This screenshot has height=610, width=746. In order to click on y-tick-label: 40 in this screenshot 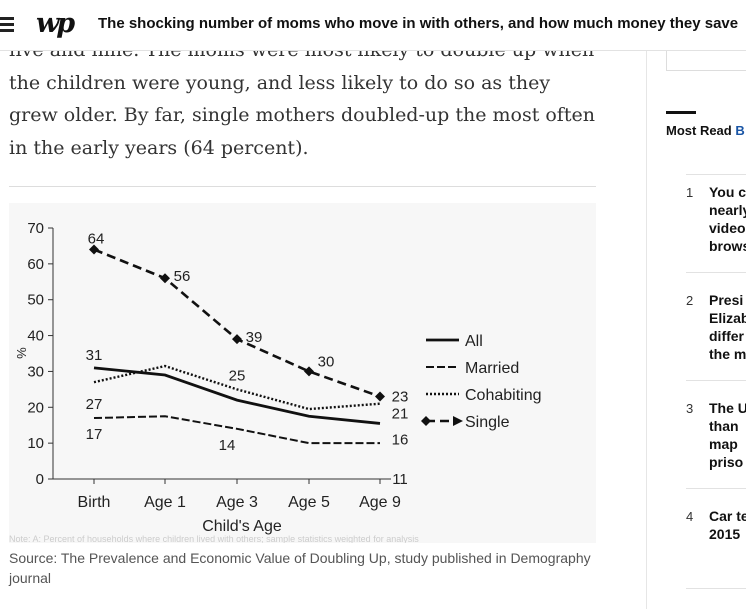, I will do `click(35, 336)`.